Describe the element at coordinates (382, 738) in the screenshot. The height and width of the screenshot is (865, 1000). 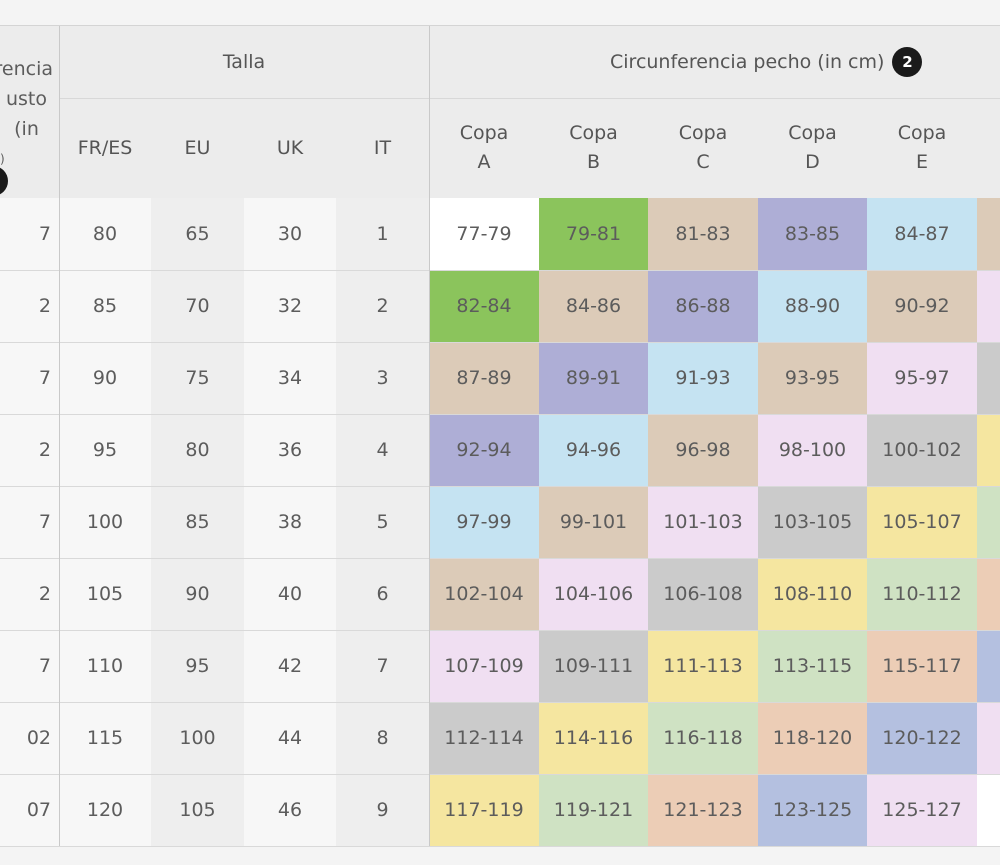
I see `size-cell: 8` at that location.